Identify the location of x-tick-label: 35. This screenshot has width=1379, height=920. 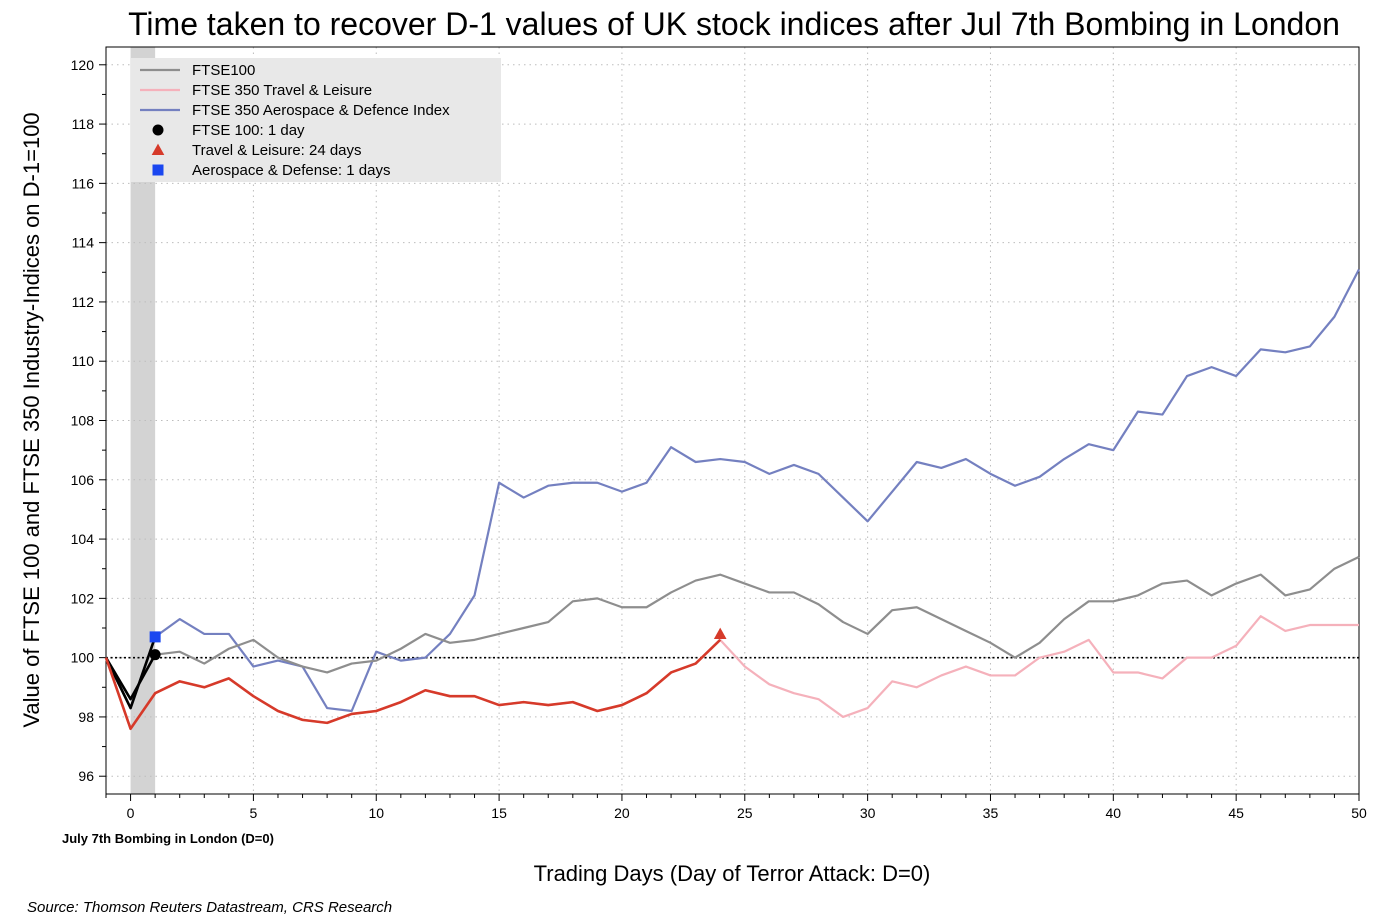
(991, 813).